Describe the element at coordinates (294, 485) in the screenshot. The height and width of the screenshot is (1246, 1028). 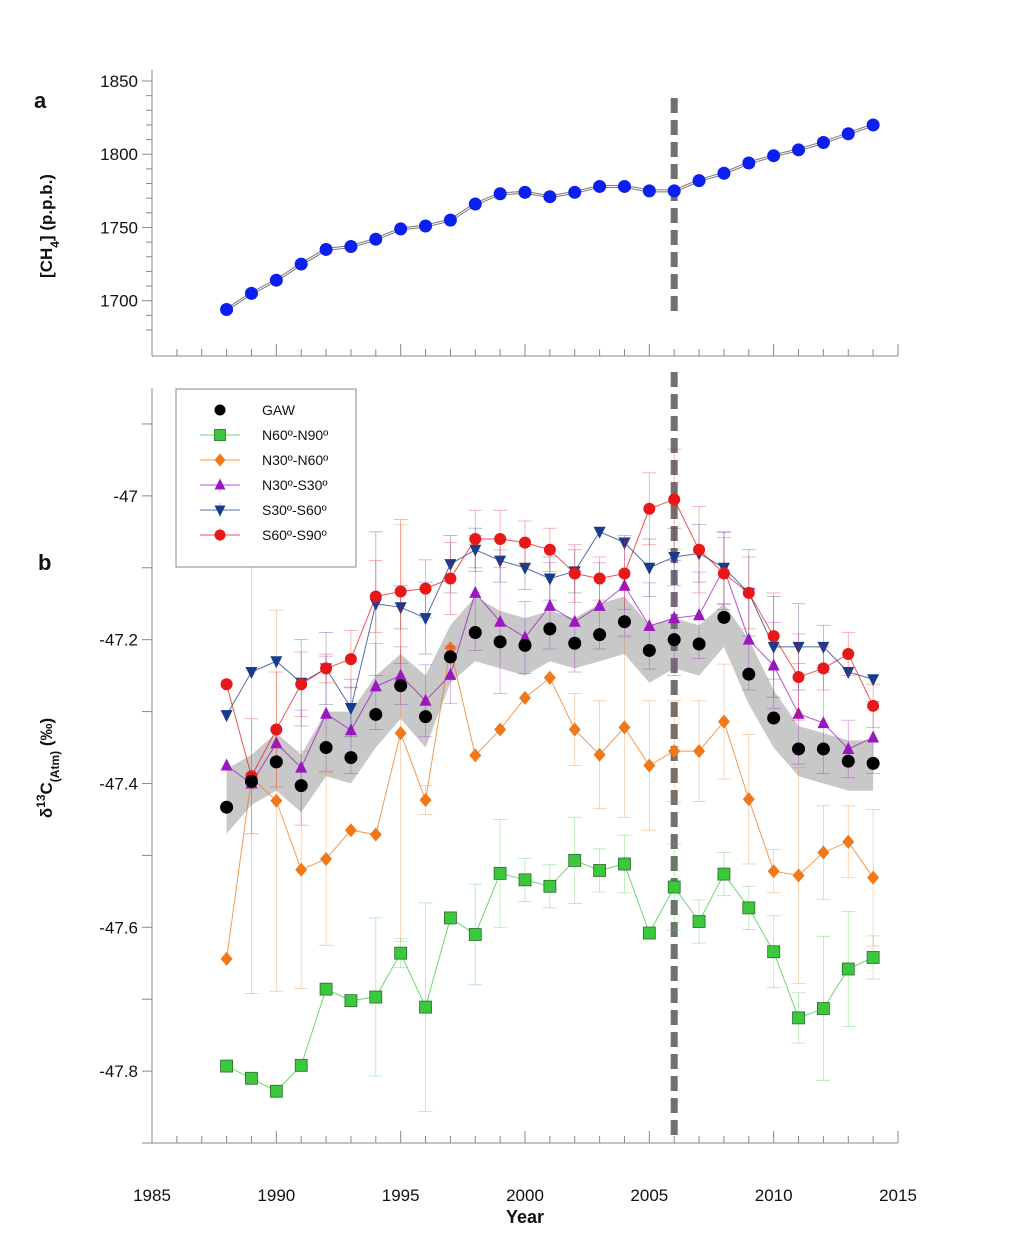
I see `legend-label: N30º-S30º` at that location.